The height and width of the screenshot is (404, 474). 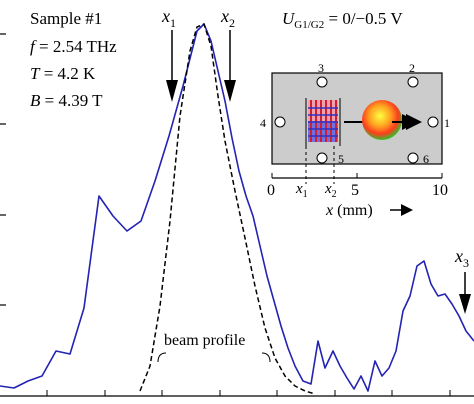 What do you see at coordinates (63, 73) in the screenshot?
I see `temperature-label: T = 4.2 K` at bounding box center [63, 73].